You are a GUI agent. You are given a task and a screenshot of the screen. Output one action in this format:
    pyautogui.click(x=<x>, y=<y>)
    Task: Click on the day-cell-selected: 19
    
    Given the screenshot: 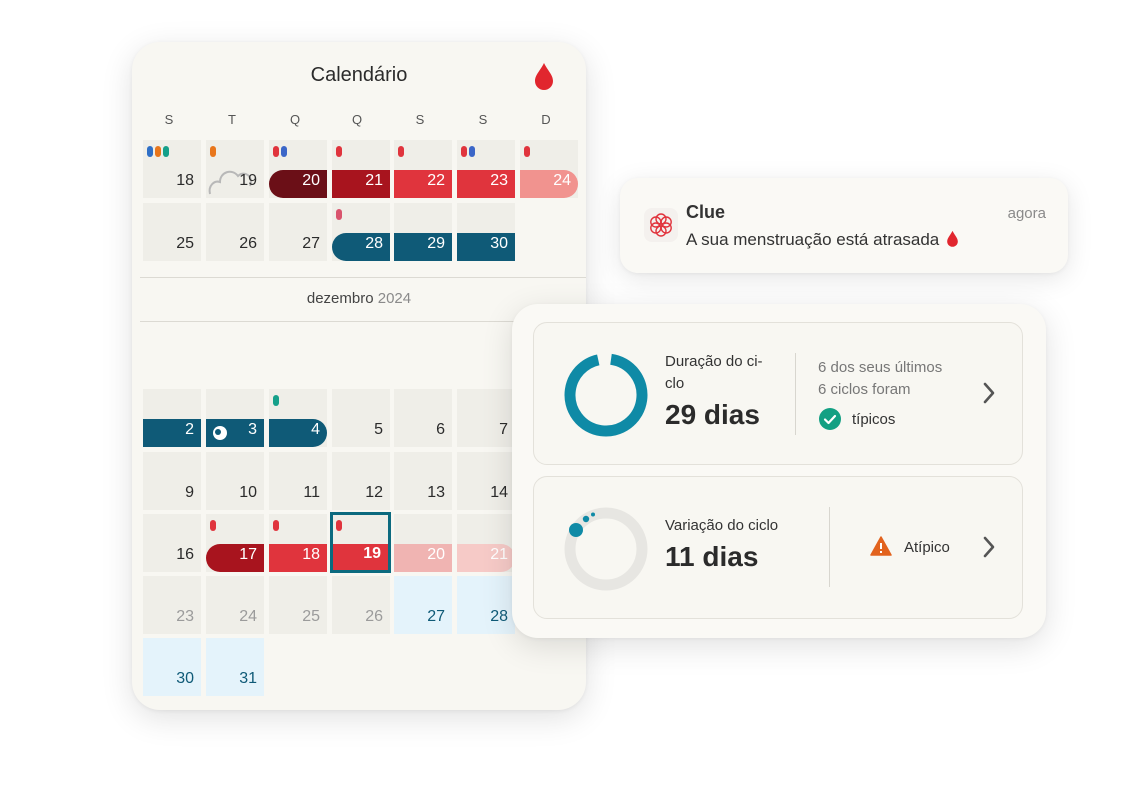 What is the action you would take?
    pyautogui.click(x=360, y=542)
    